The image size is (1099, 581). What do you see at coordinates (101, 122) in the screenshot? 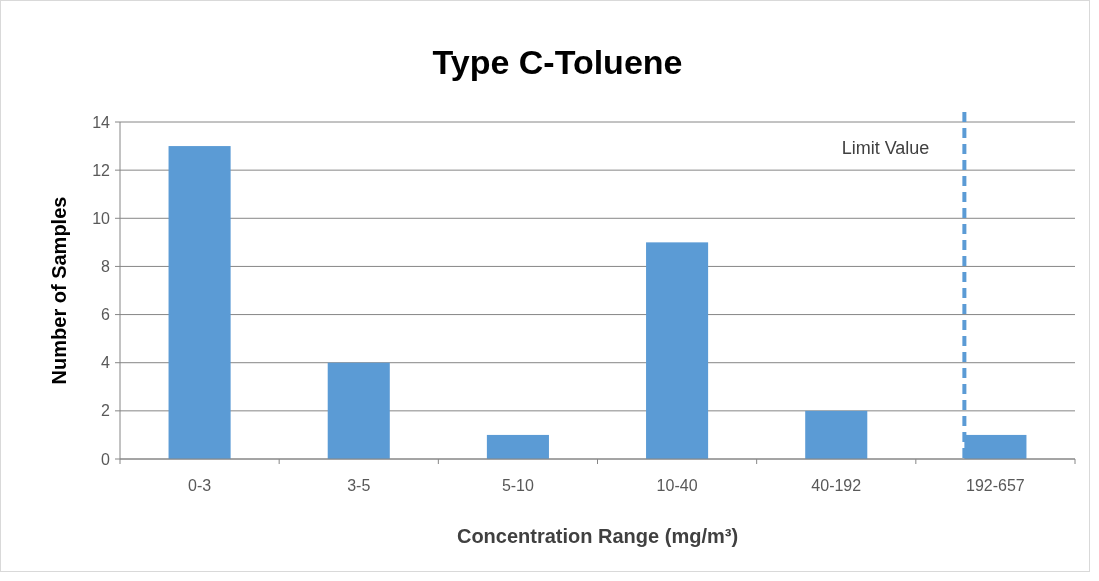
I see `y-tick-label: 14` at bounding box center [101, 122].